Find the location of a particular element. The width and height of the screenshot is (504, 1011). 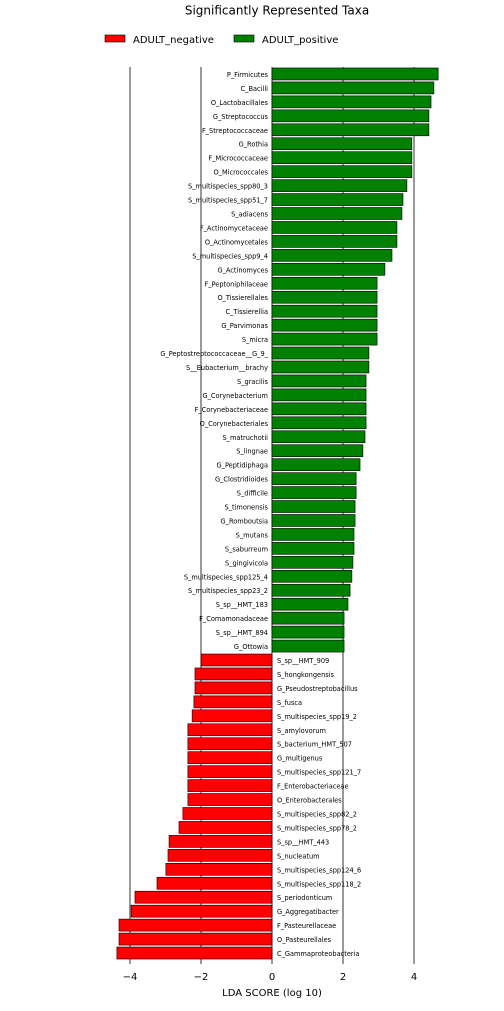

category-label: S_gingivicola is located at coordinates (246, 563).